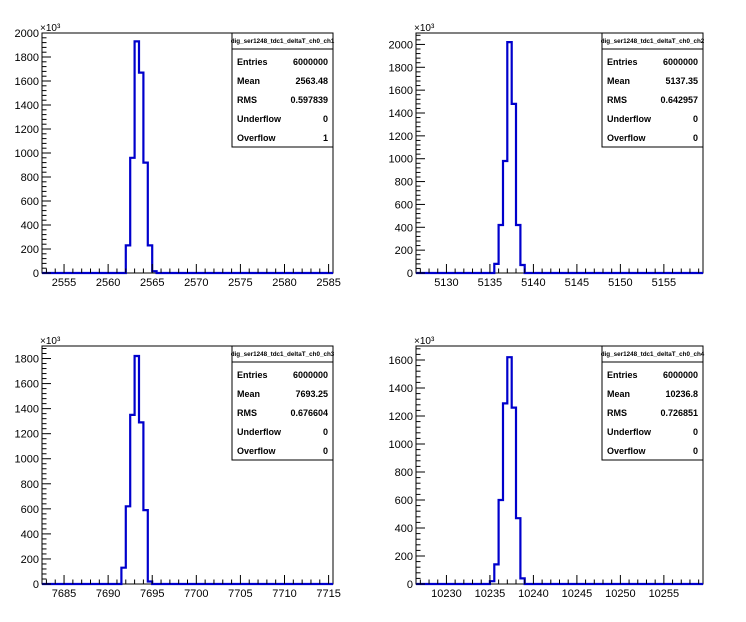  Describe the element at coordinates (64, 594) in the screenshot. I see `x-tick-label: 7685` at that location.